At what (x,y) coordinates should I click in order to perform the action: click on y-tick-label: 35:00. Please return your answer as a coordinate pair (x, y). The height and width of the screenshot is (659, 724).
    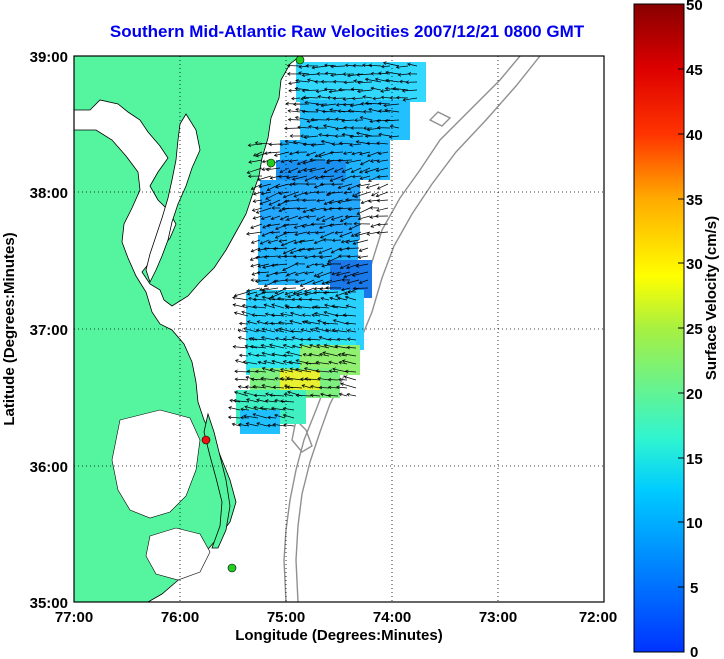
    Looking at the image, I should click on (49, 603).